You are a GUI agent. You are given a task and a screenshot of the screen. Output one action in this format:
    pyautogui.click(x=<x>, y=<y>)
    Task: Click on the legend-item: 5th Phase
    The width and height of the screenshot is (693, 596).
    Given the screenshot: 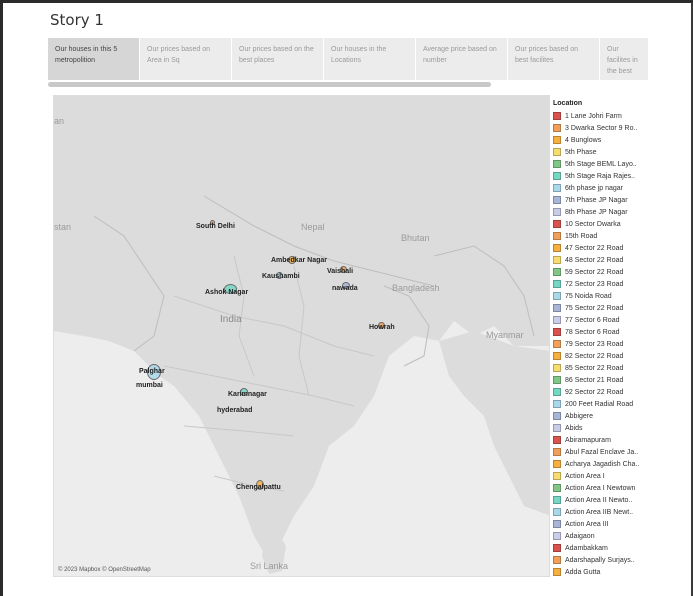 What is the action you would take?
    pyautogui.click(x=603, y=152)
    